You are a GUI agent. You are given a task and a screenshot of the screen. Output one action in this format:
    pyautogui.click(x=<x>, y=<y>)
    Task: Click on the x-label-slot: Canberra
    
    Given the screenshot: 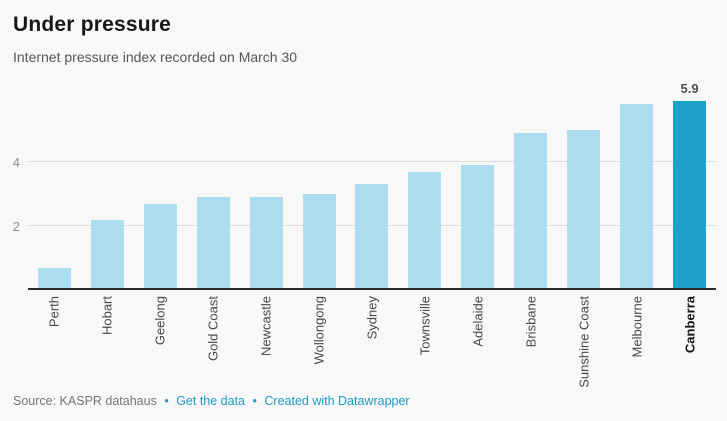 What is the action you would take?
    pyautogui.click(x=689, y=342)
    